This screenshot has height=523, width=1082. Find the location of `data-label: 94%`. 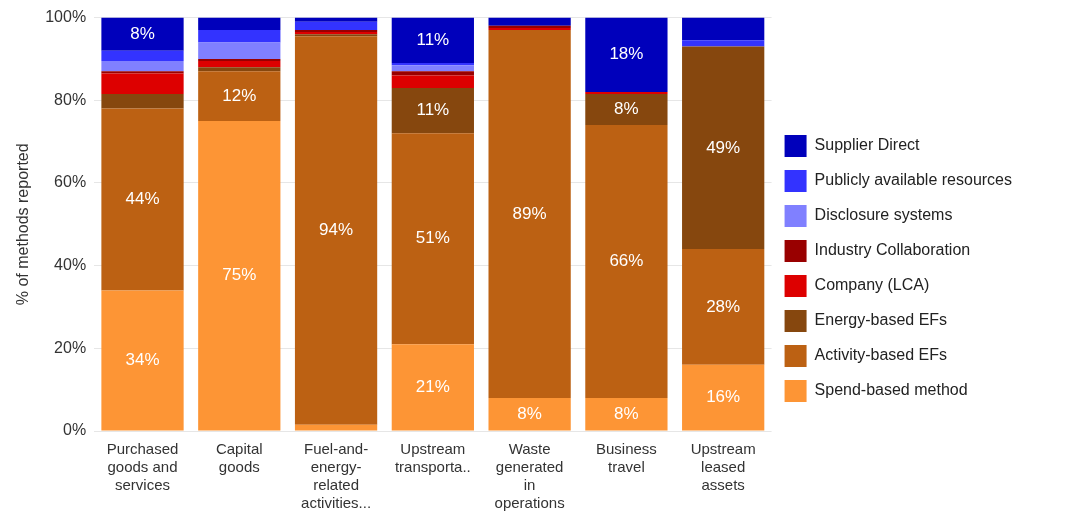

data-label: 94% is located at coordinates (336, 230).